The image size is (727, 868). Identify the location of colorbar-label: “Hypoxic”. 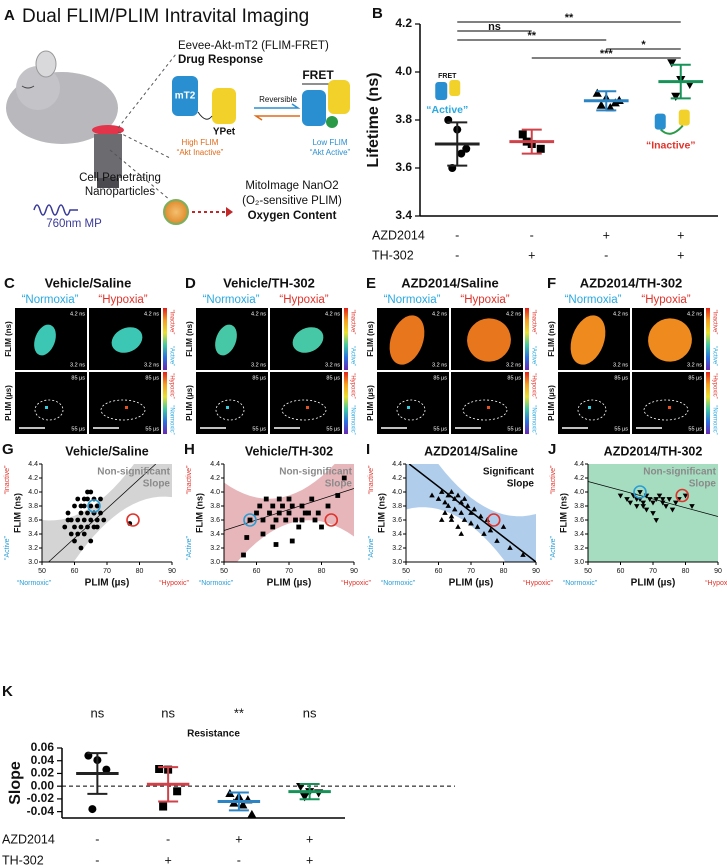
(714, 385).